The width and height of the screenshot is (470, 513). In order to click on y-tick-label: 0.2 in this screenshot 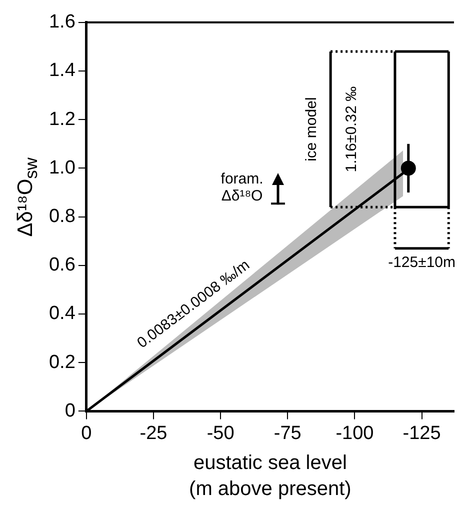, I will do `click(62, 362)`.